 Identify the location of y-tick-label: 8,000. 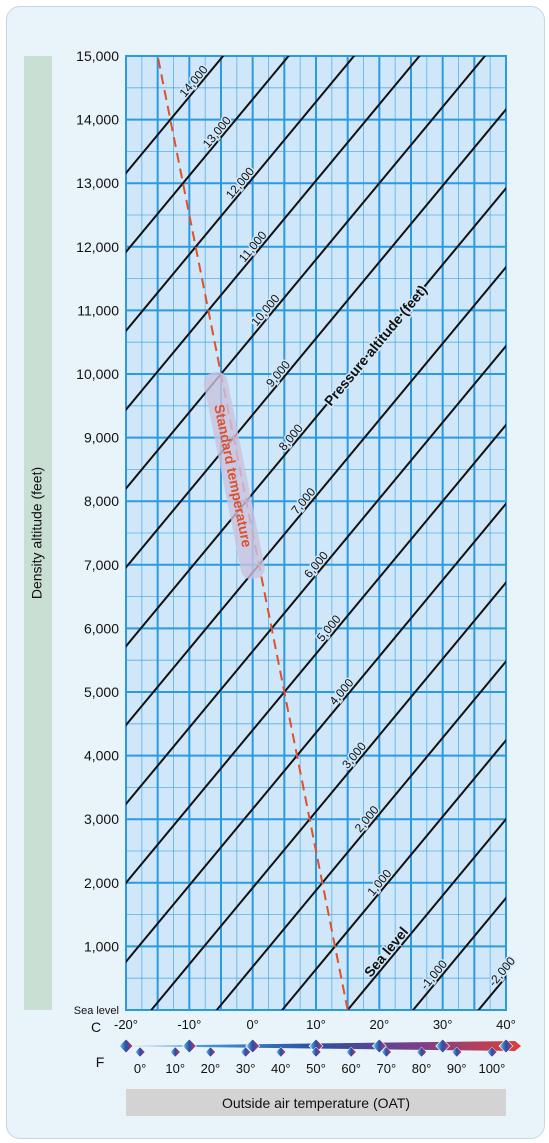
(101, 501).